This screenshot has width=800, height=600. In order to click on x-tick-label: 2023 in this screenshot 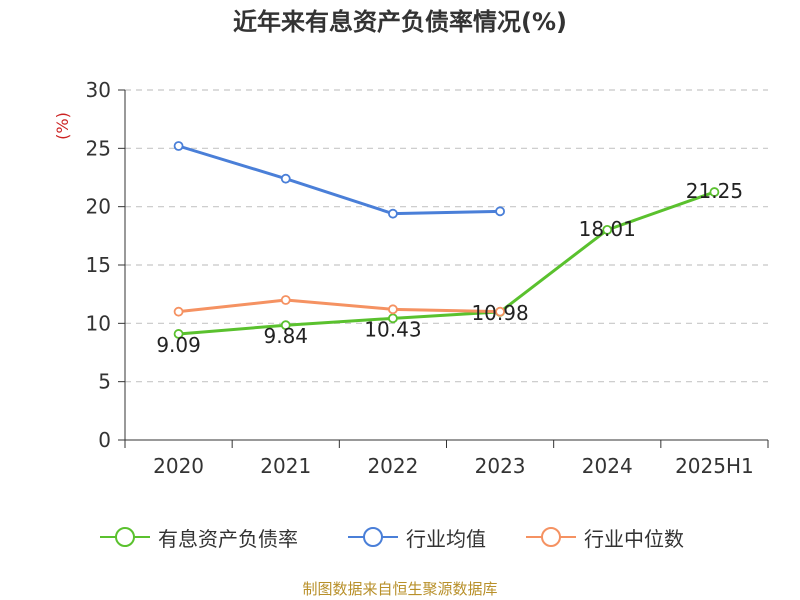, I will do `click(500, 466)`.